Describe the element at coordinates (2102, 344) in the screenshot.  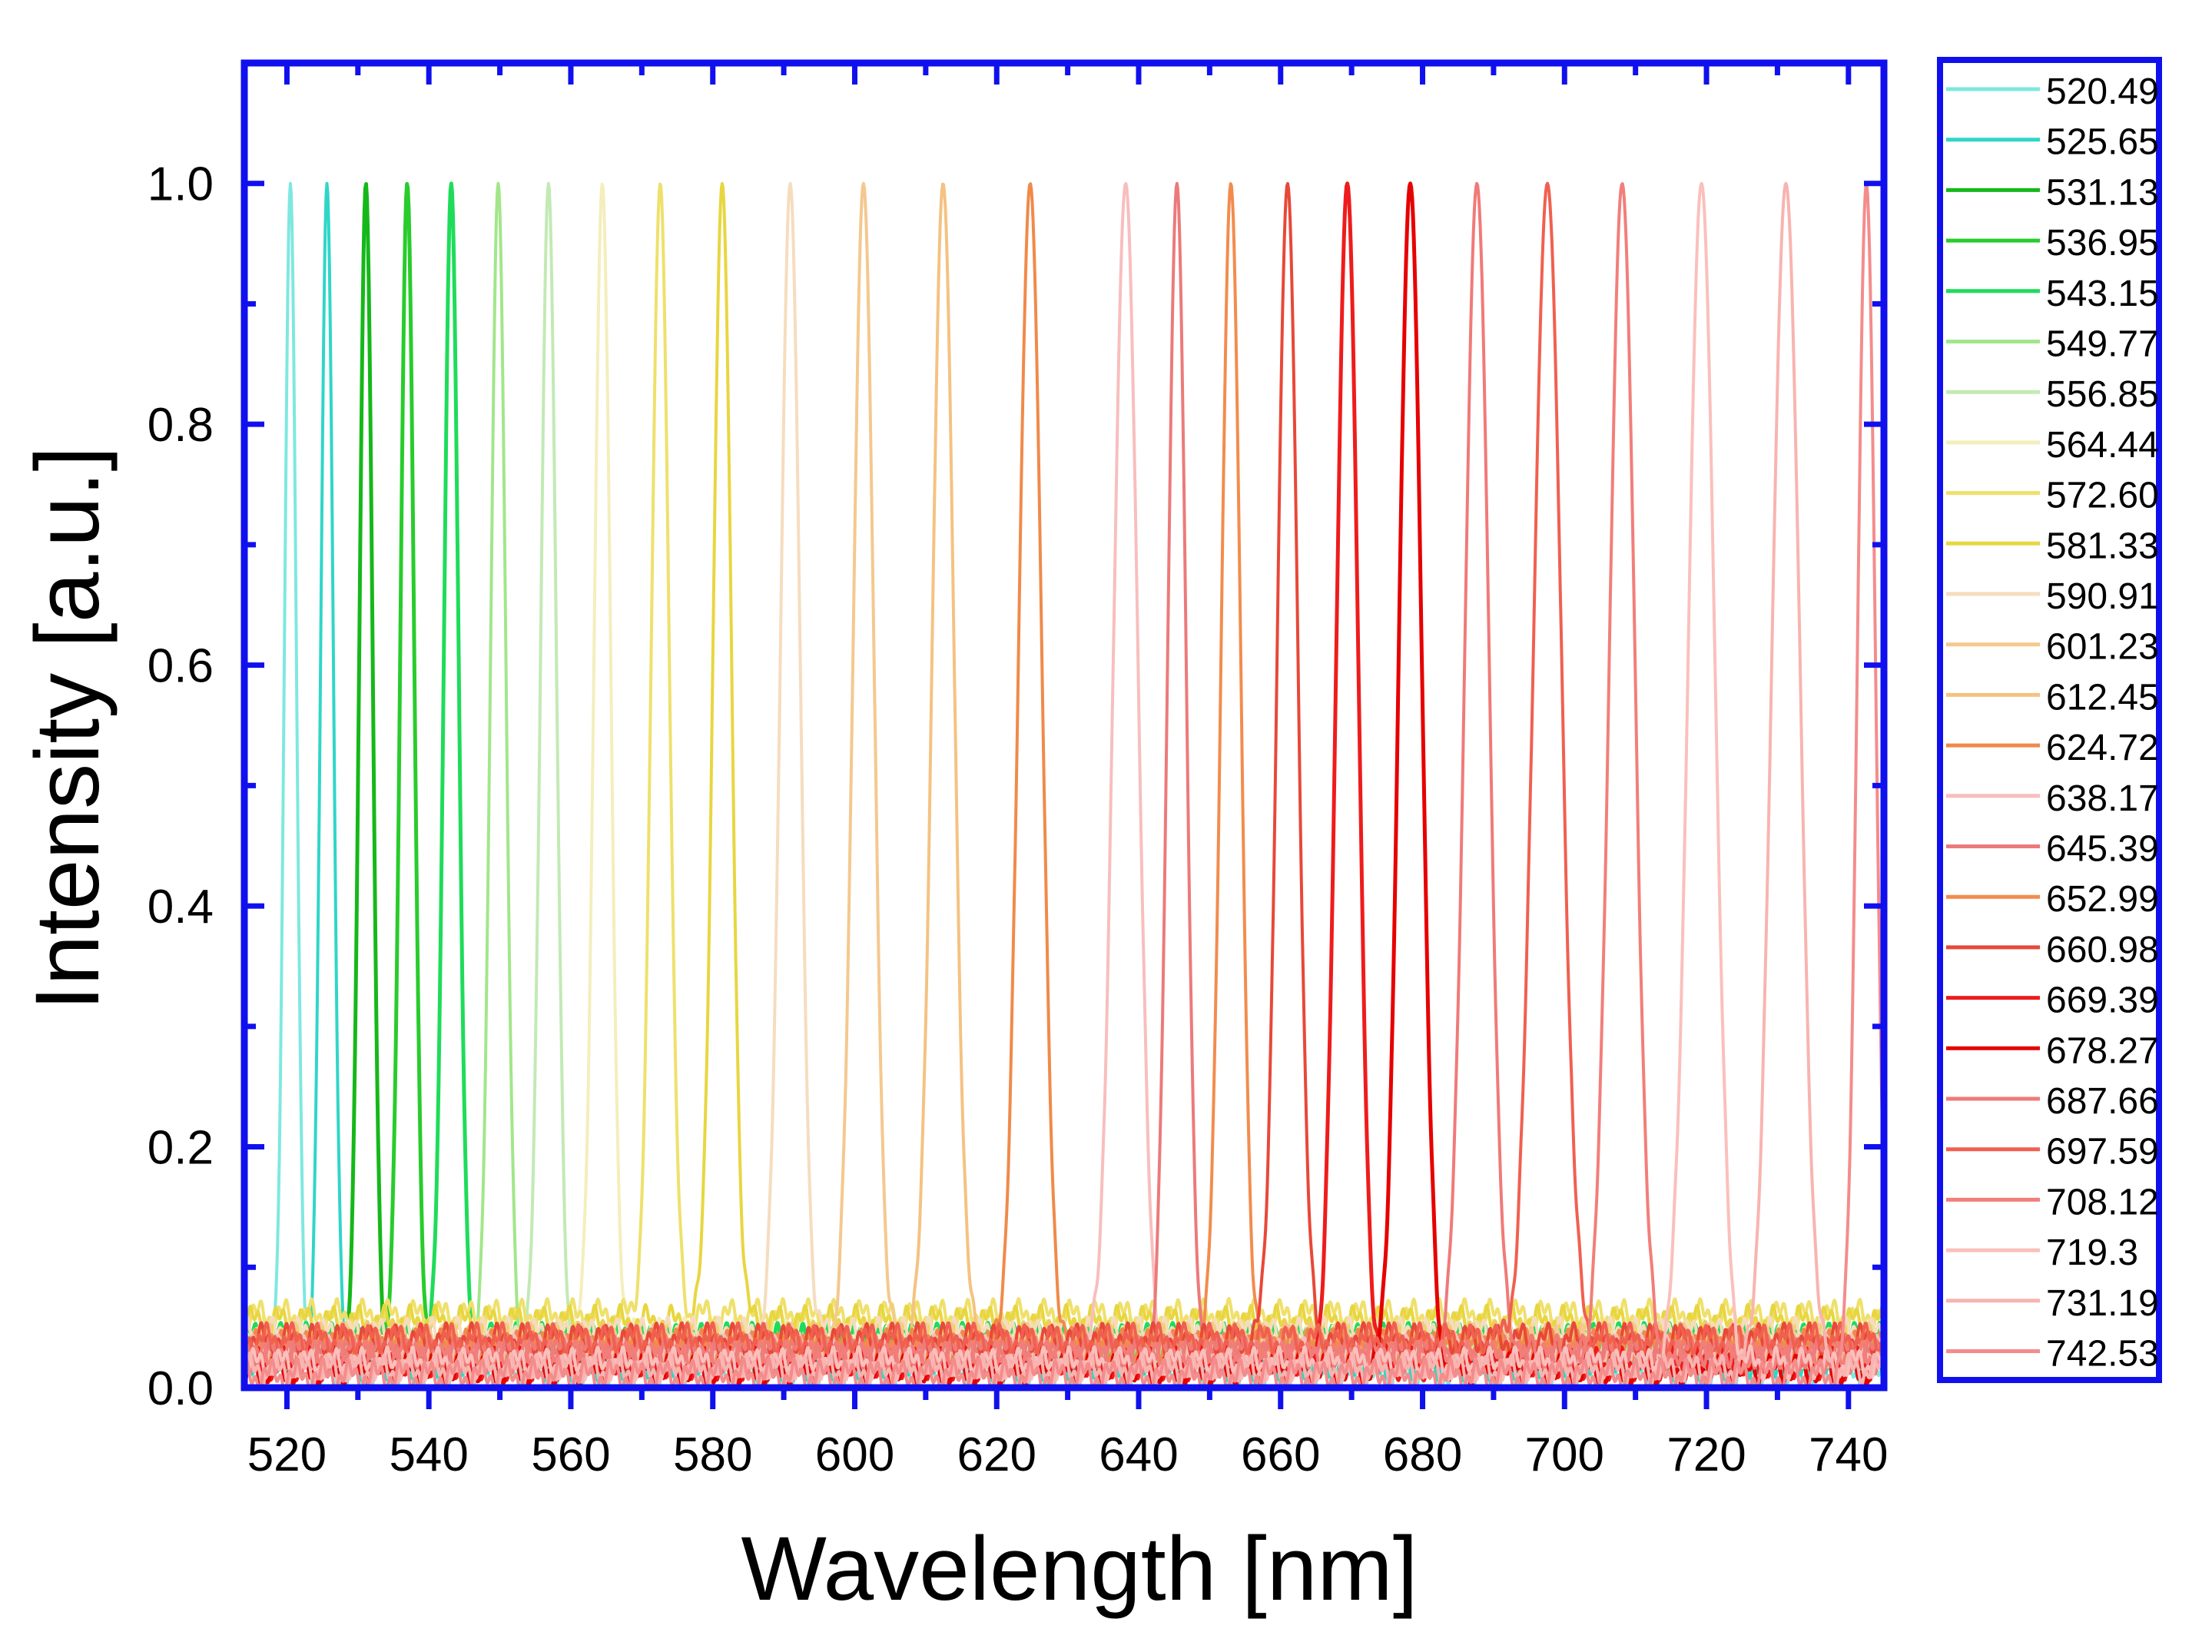
I see `legend-label: 549.77` at that location.